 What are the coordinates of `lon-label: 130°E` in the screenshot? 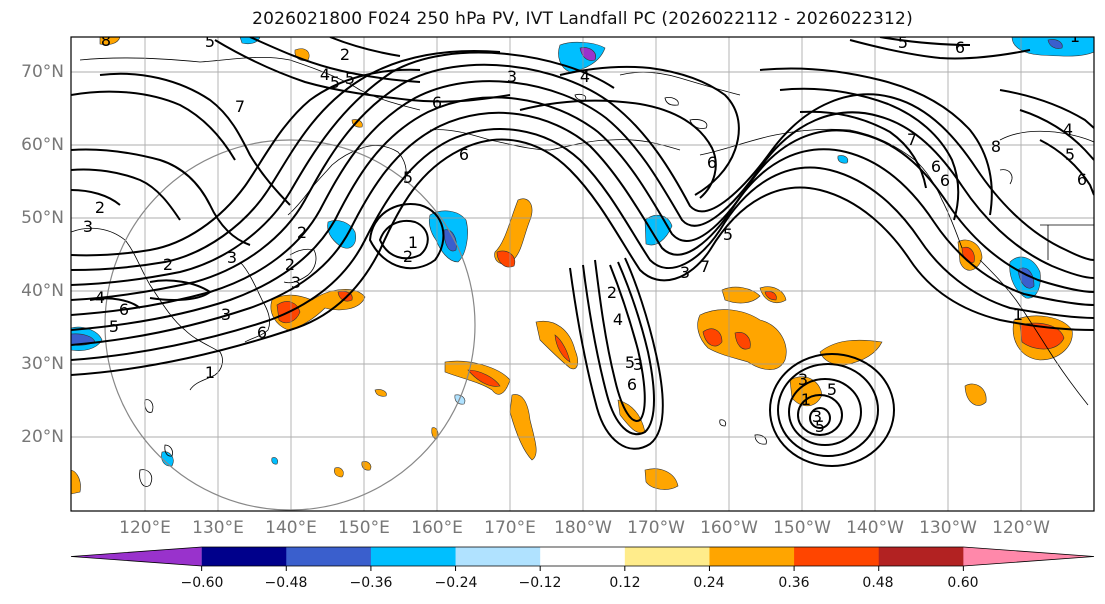 It's located at (218, 528).